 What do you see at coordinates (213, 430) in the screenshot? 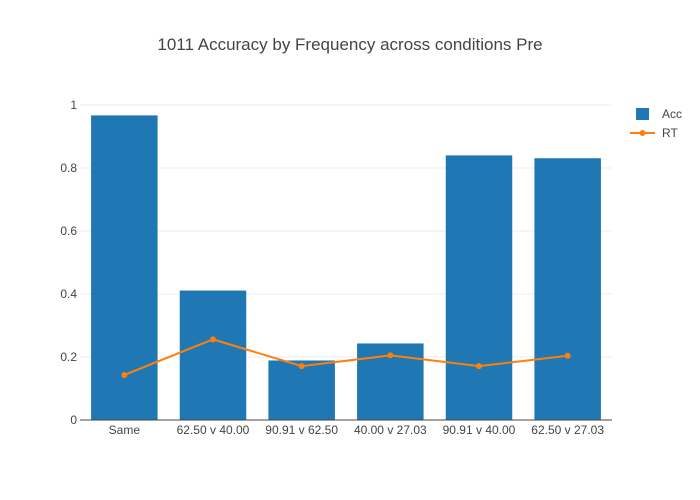
I see `x-tick-label: 62.50 v 40.00` at bounding box center [213, 430].